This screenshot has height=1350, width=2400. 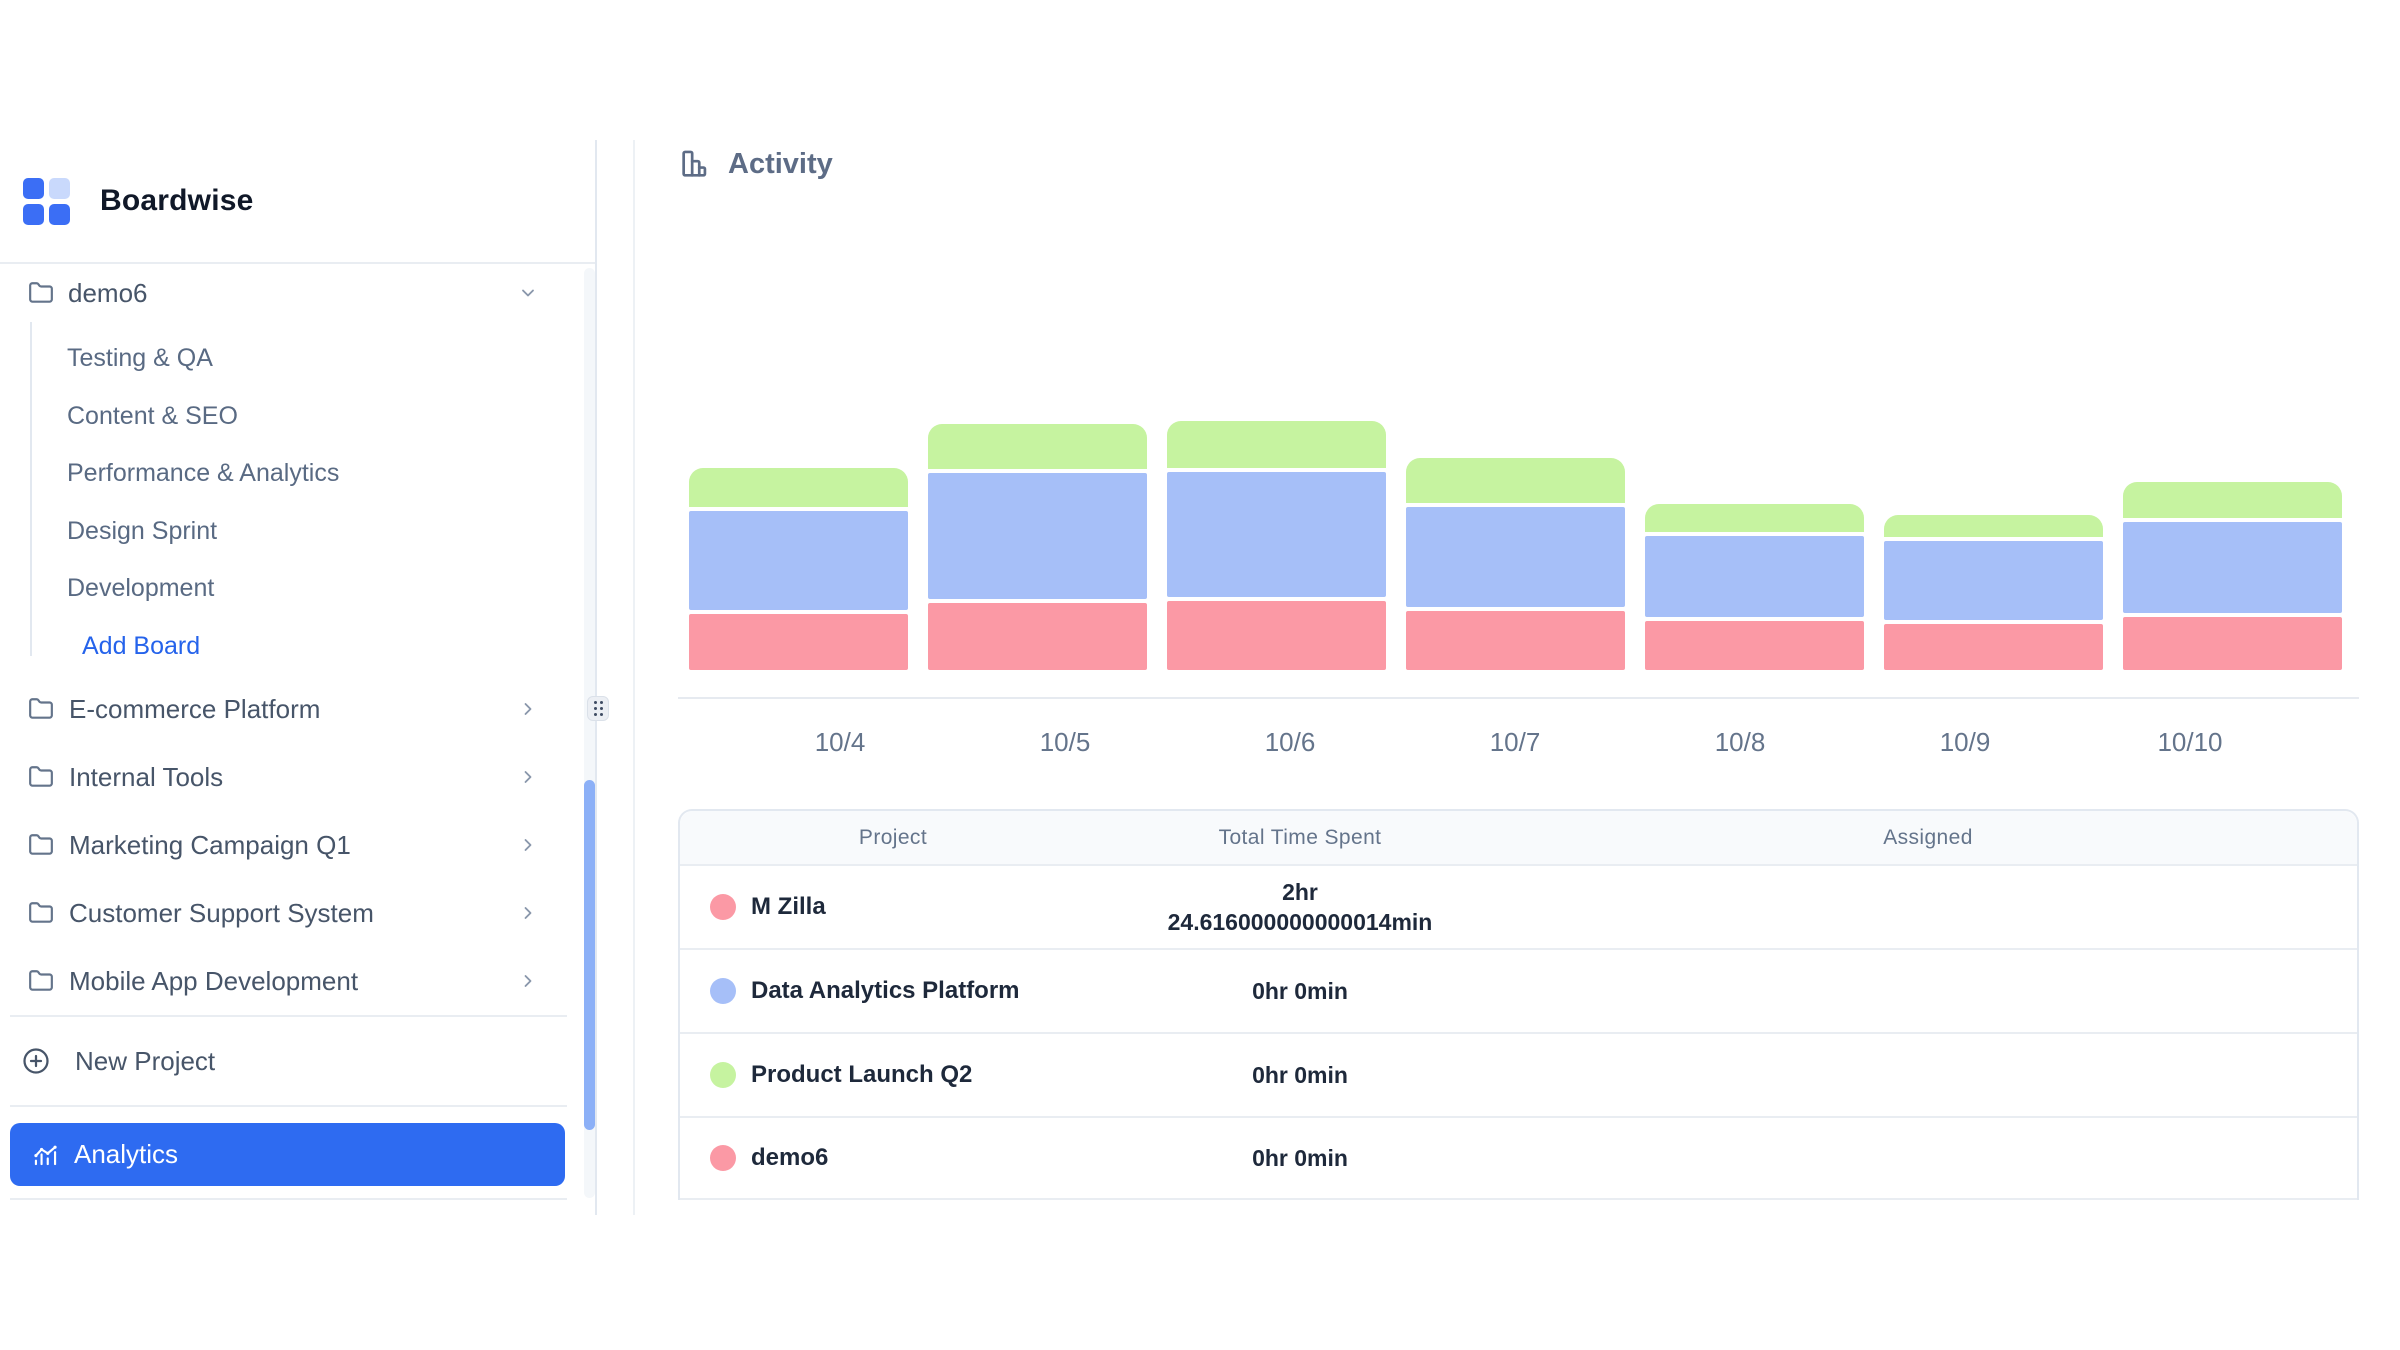 I want to click on boardwise-logo-icon, so click(x=46, y=201).